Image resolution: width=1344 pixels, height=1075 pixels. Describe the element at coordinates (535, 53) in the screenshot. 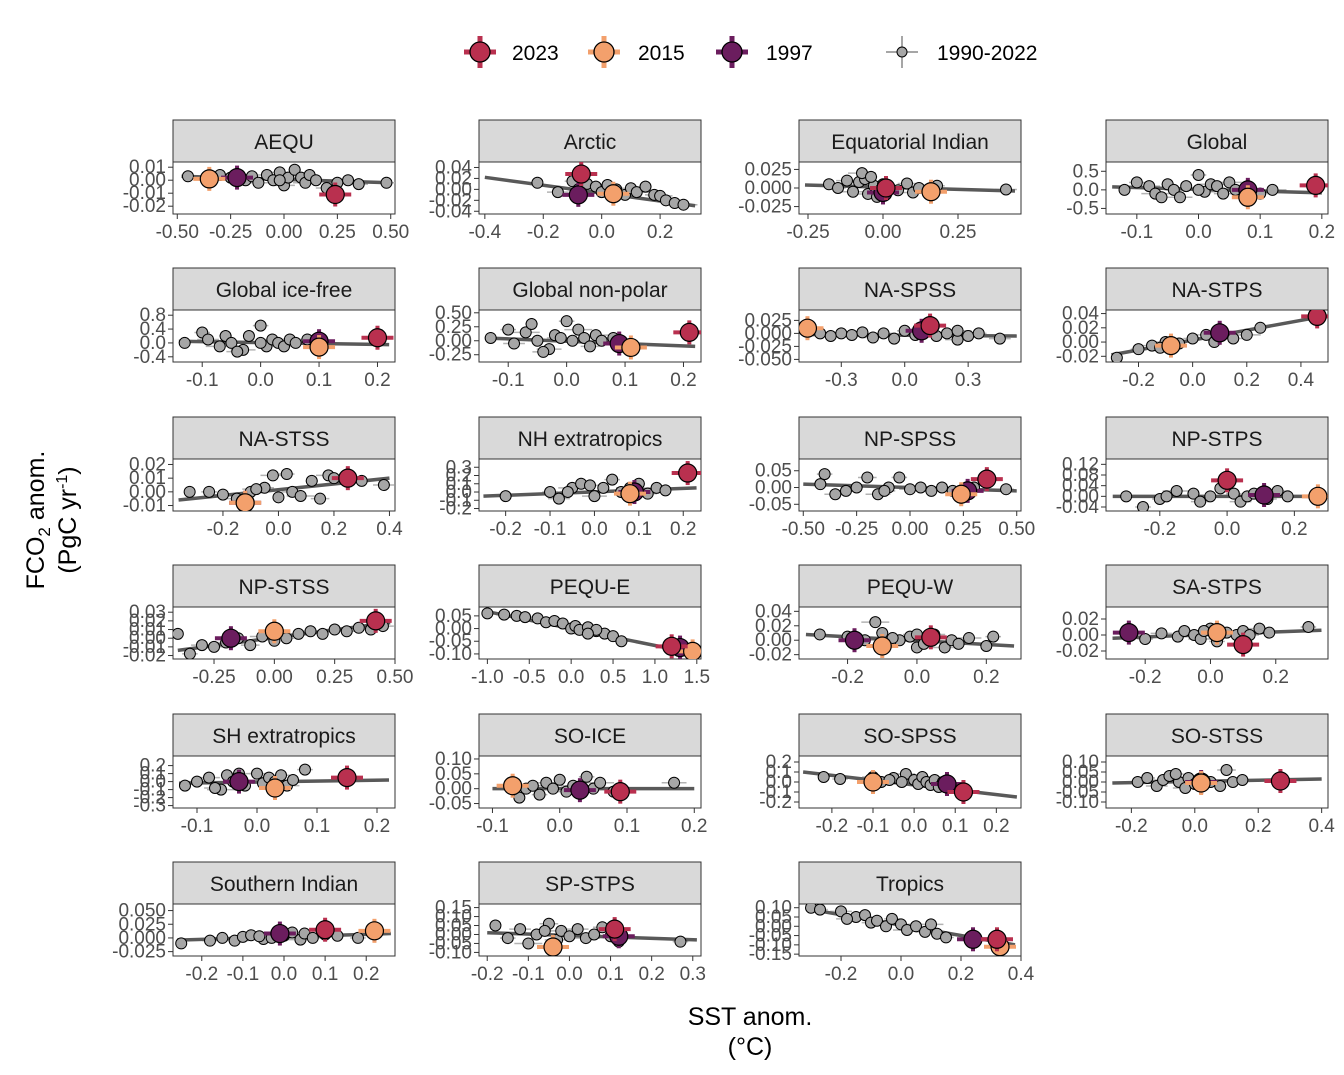

I see `legend-label: 2023` at that location.